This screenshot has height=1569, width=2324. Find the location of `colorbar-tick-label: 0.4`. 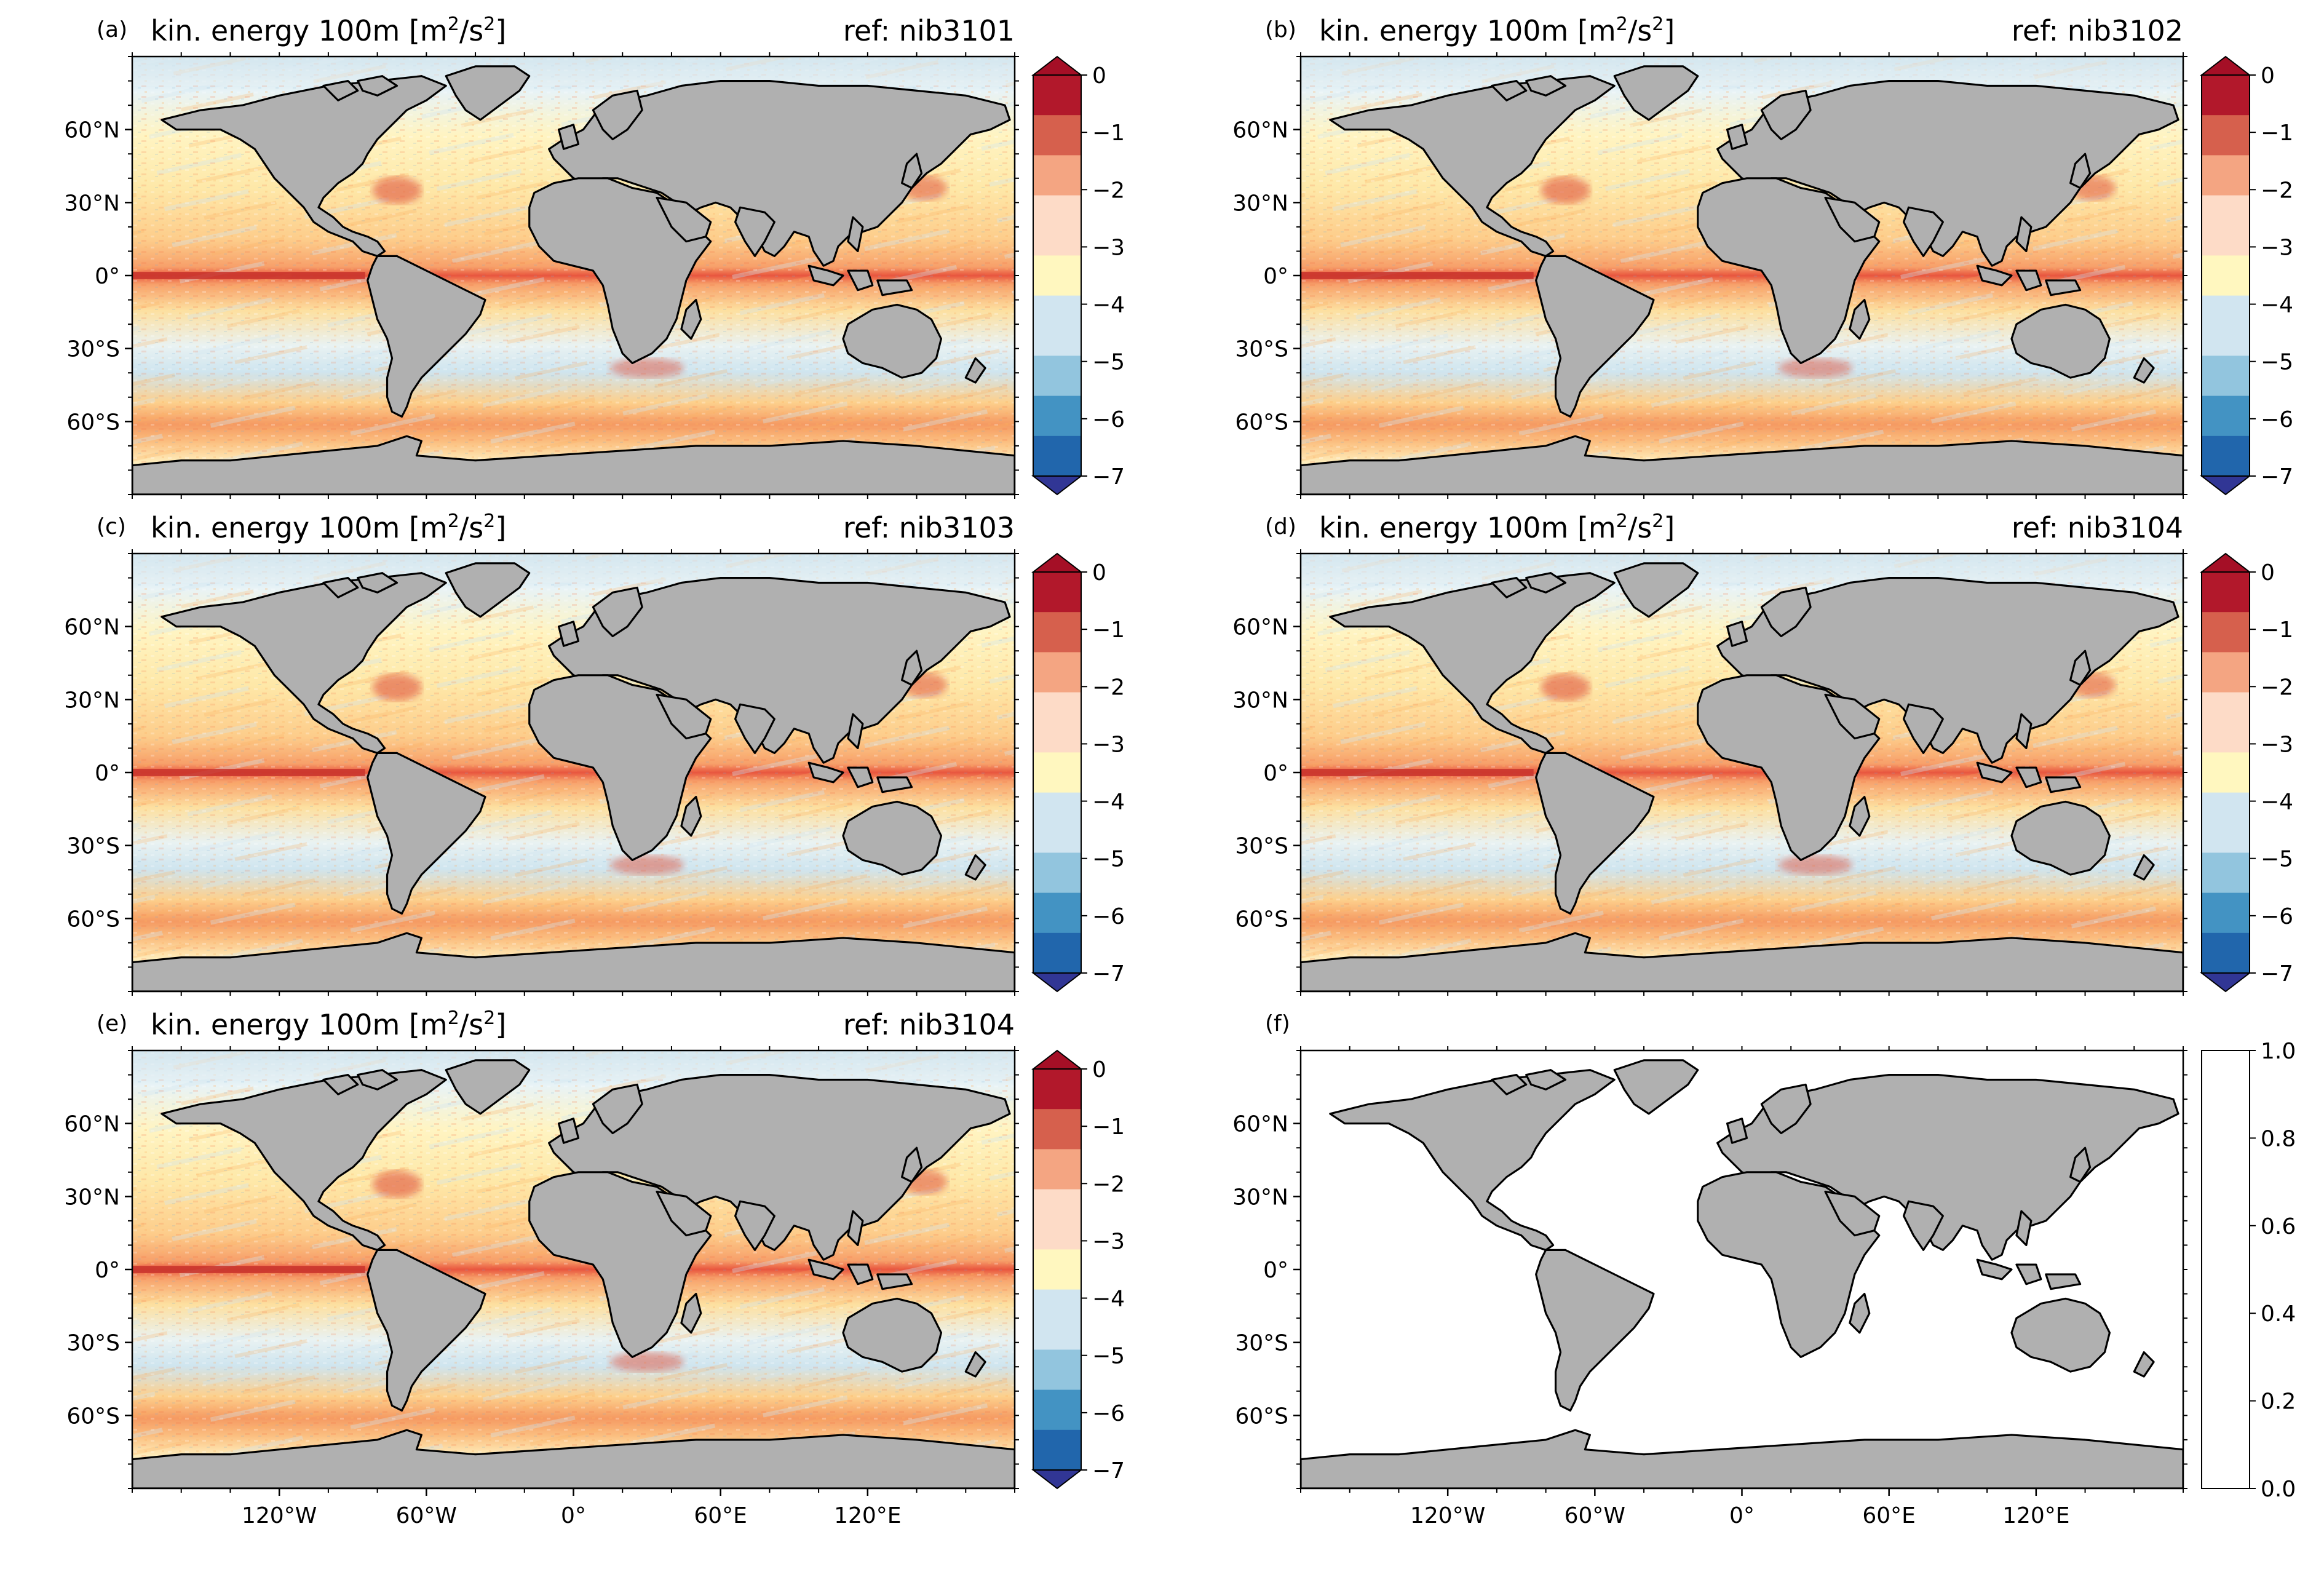

colorbar-tick-label: 0.4 is located at coordinates (2279, 1314).